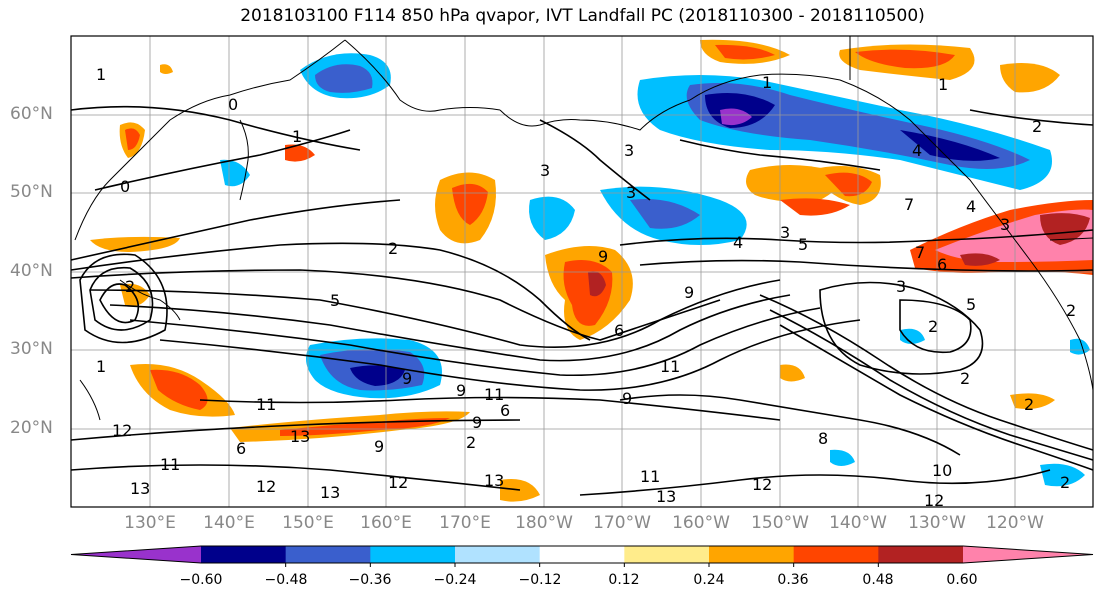 The height and width of the screenshot is (601, 1105). What do you see at coordinates (878, 580) in the screenshot?
I see `colorbar-tick: 0.48` at bounding box center [878, 580].